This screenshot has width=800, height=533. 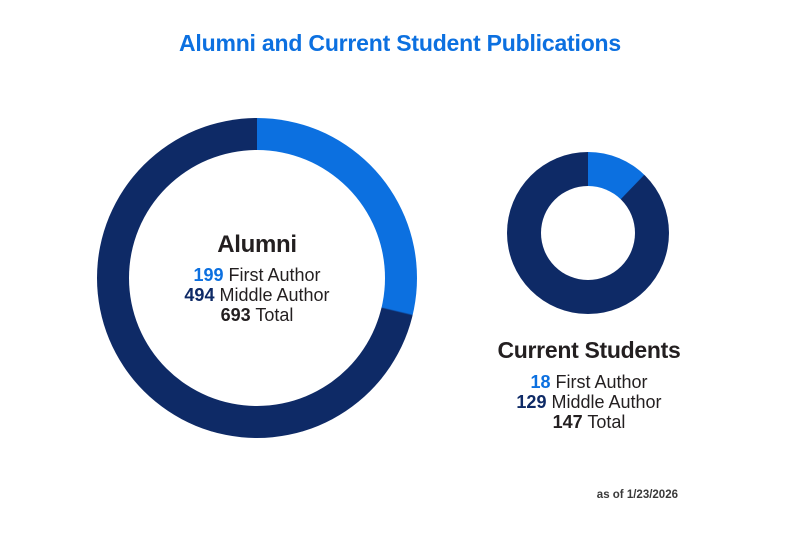 What do you see at coordinates (400, 43) in the screenshot?
I see `chart-title: Alumni and Current Student Publications` at bounding box center [400, 43].